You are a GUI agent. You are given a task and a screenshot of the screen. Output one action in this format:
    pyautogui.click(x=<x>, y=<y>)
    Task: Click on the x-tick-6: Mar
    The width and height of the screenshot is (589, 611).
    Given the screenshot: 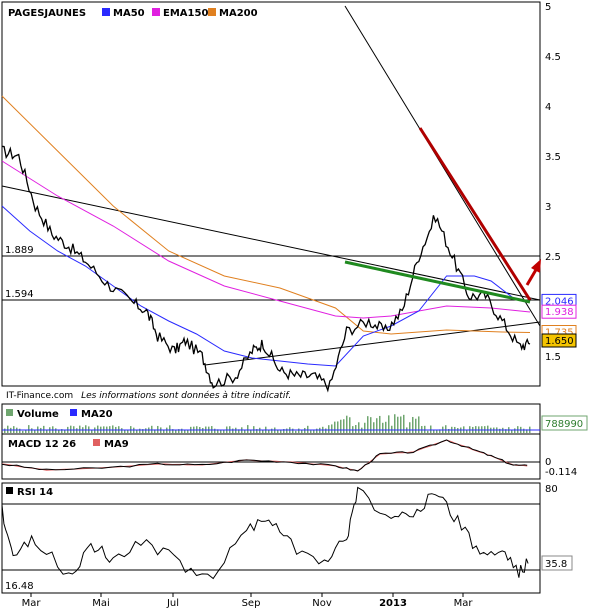 What is the action you would take?
    pyautogui.click(x=464, y=603)
    